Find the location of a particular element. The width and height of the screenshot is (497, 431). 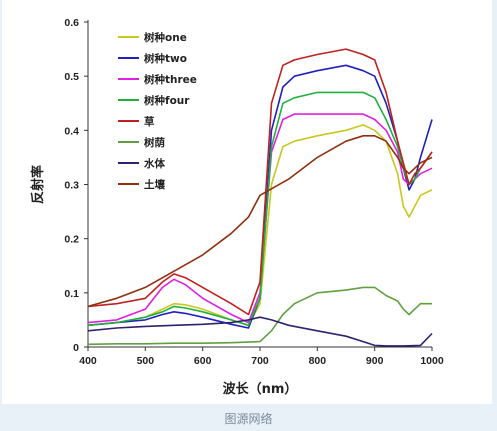

x-tick-label: 400 is located at coordinates (88, 361).